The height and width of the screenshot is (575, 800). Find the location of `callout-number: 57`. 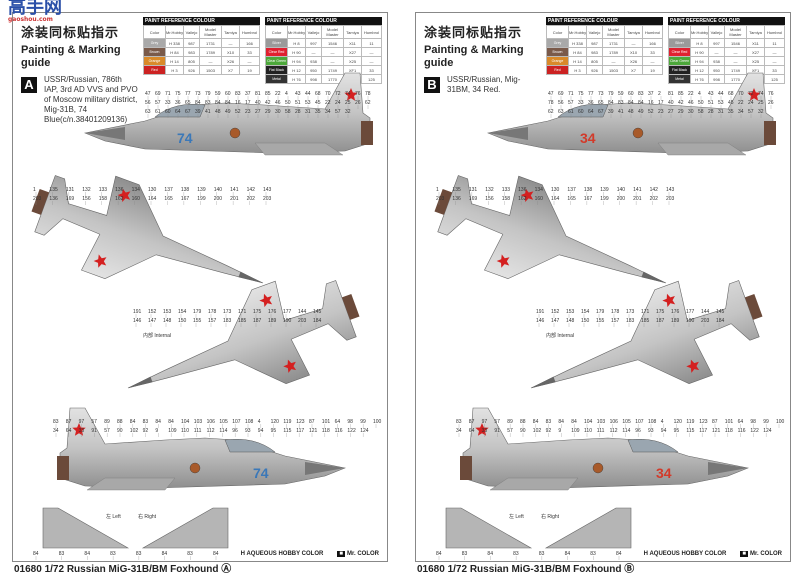

callout-number: 57 is located at coordinates (571, 103).